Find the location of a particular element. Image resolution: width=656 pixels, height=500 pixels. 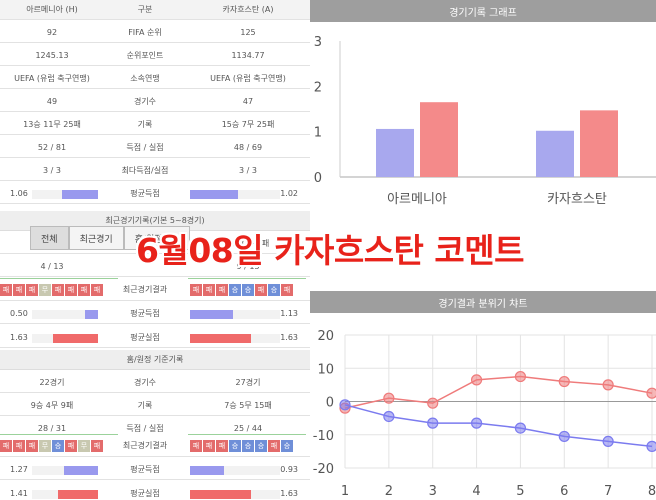

away-value: 48 / 69 is located at coordinates (248, 147).